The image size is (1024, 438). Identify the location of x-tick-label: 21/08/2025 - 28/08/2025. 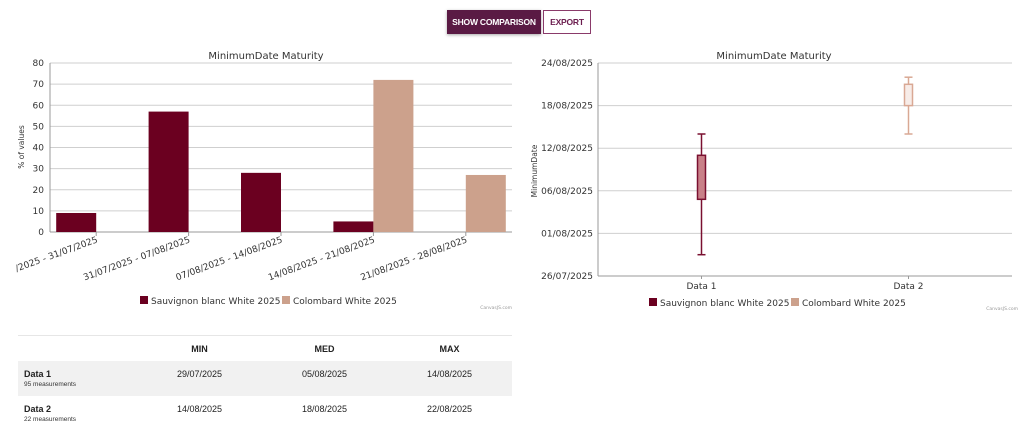
(413, 259).